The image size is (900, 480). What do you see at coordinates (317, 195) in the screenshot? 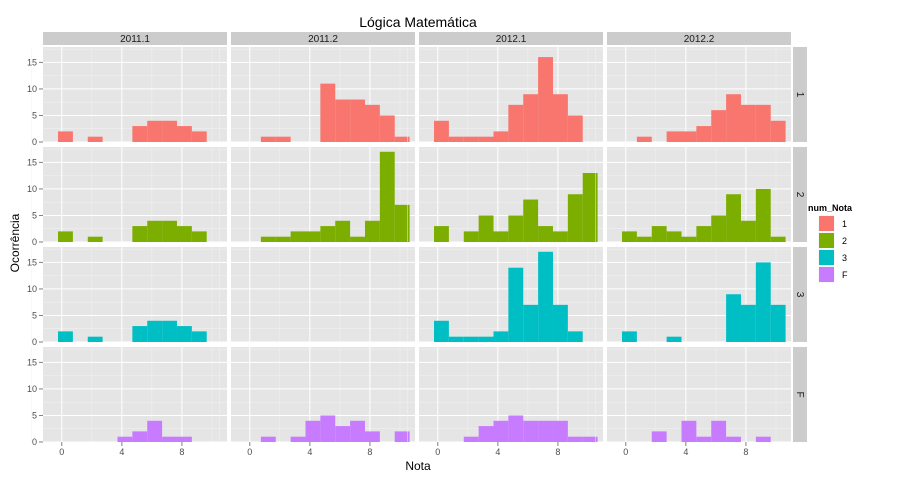
I see `panel-2-2011.2` at bounding box center [317, 195].